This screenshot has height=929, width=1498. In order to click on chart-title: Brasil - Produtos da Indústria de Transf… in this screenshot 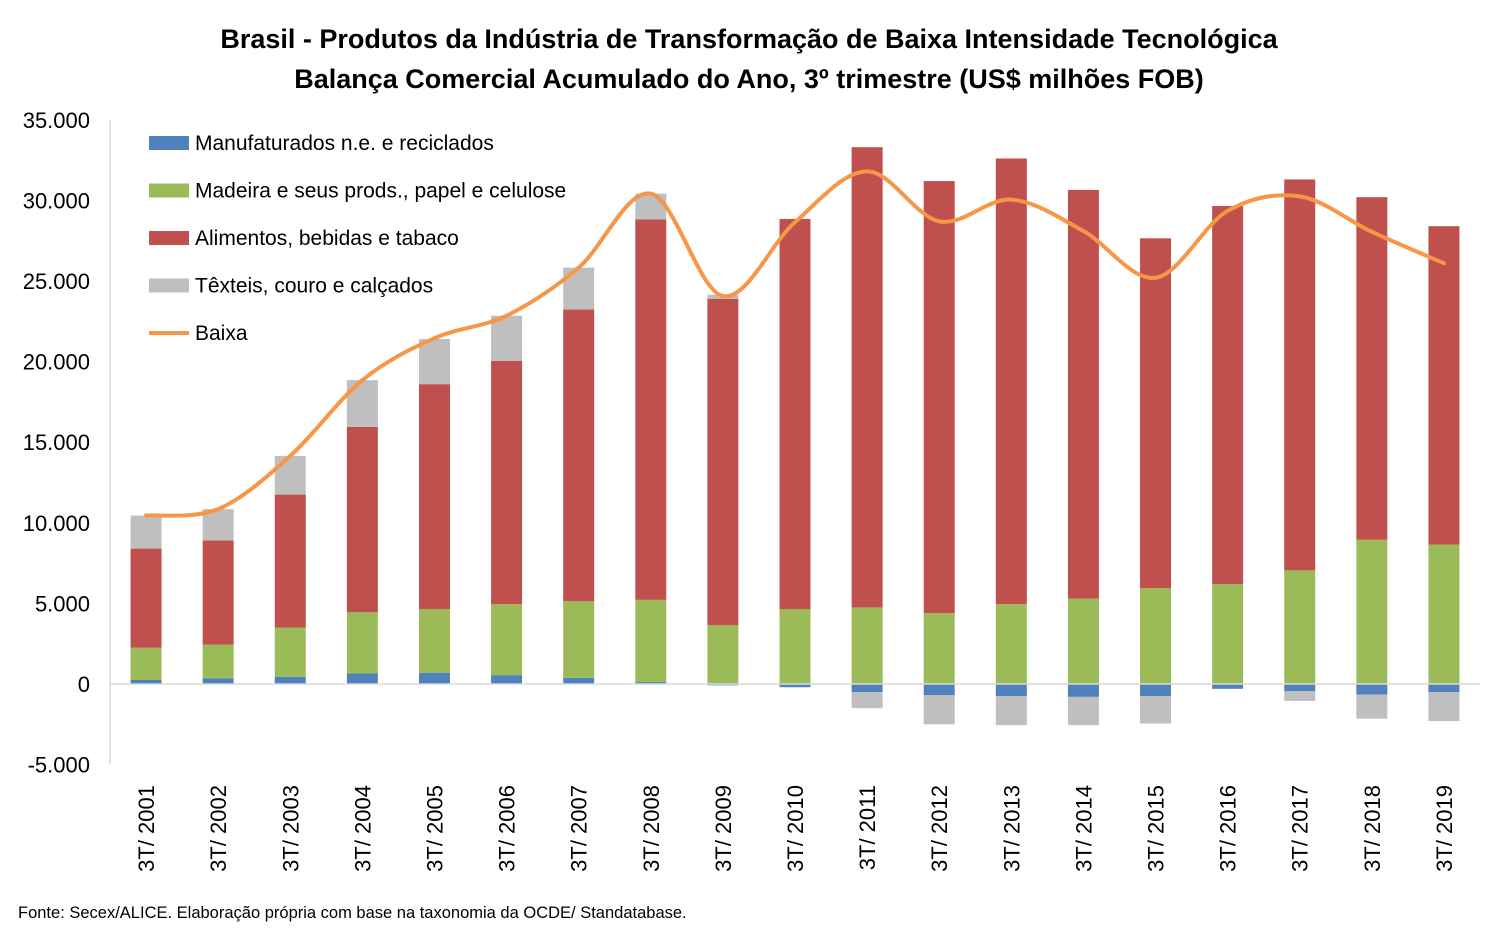, I will do `click(749, 39)`.